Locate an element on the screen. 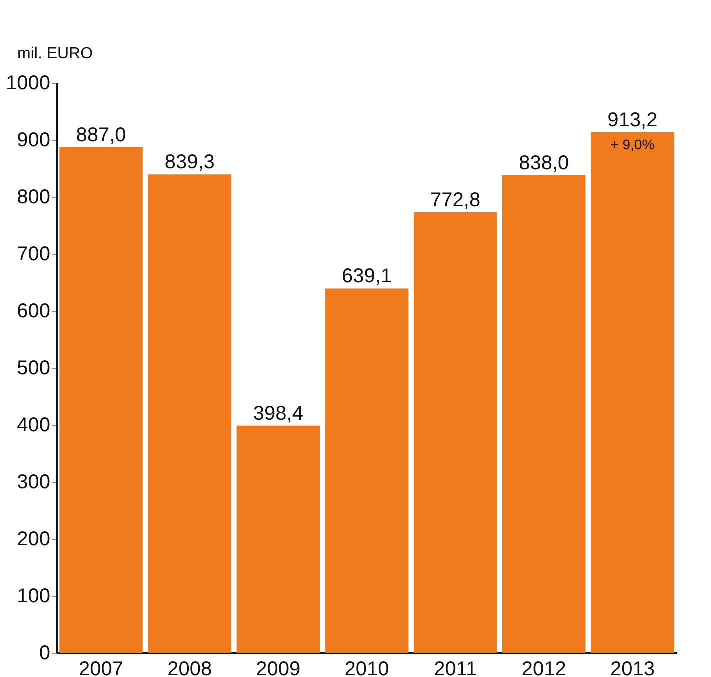  x-tick-label: 2009 is located at coordinates (278, 667).